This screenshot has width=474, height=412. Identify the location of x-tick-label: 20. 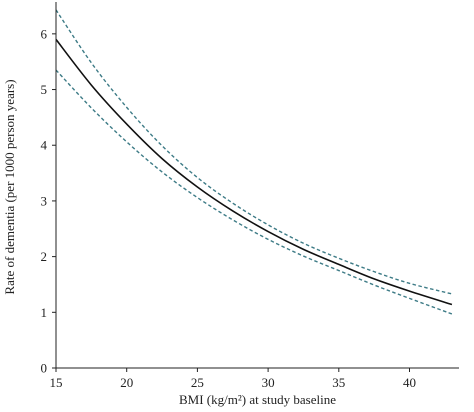
(126, 382).